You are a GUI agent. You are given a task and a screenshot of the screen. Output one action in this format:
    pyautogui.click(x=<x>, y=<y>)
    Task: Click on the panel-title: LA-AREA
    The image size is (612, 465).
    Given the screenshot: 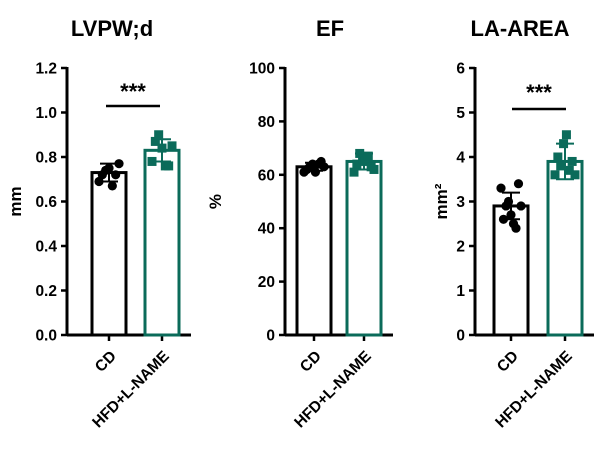 What is the action you would take?
    pyautogui.click(x=520, y=28)
    